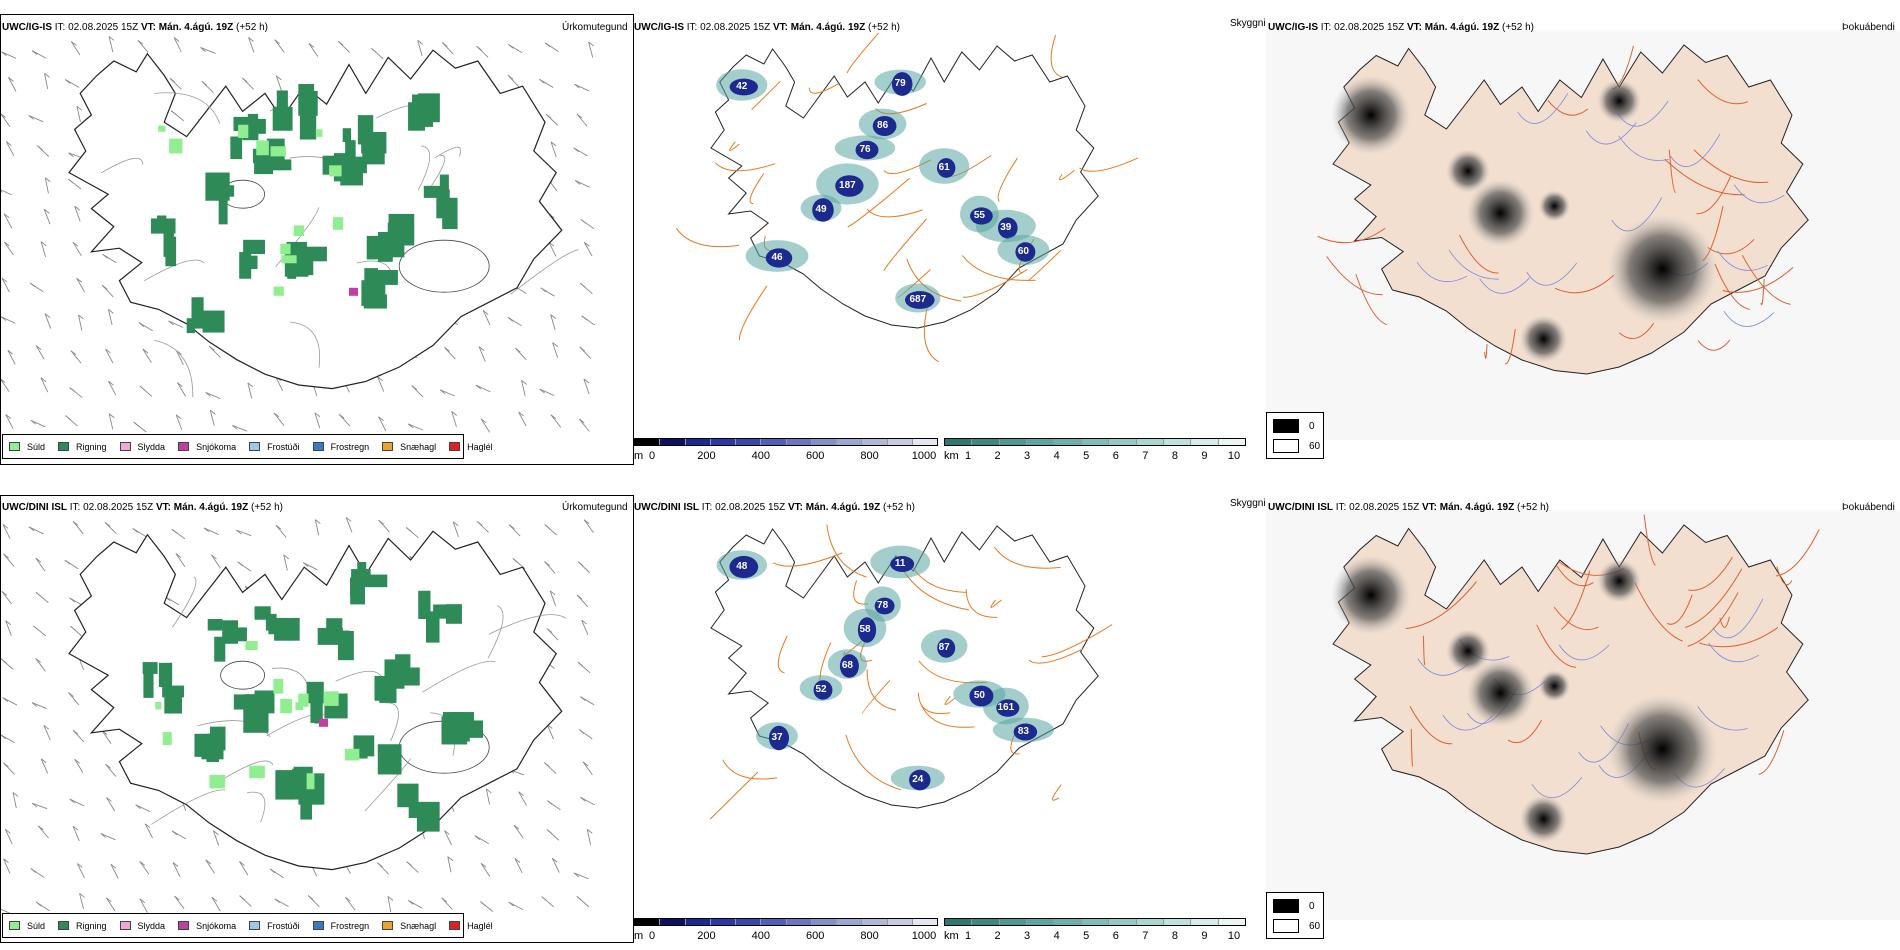  What do you see at coordinates (1115, 936) in the screenshot?
I see `colorbar-tick-label: 6` at bounding box center [1115, 936].